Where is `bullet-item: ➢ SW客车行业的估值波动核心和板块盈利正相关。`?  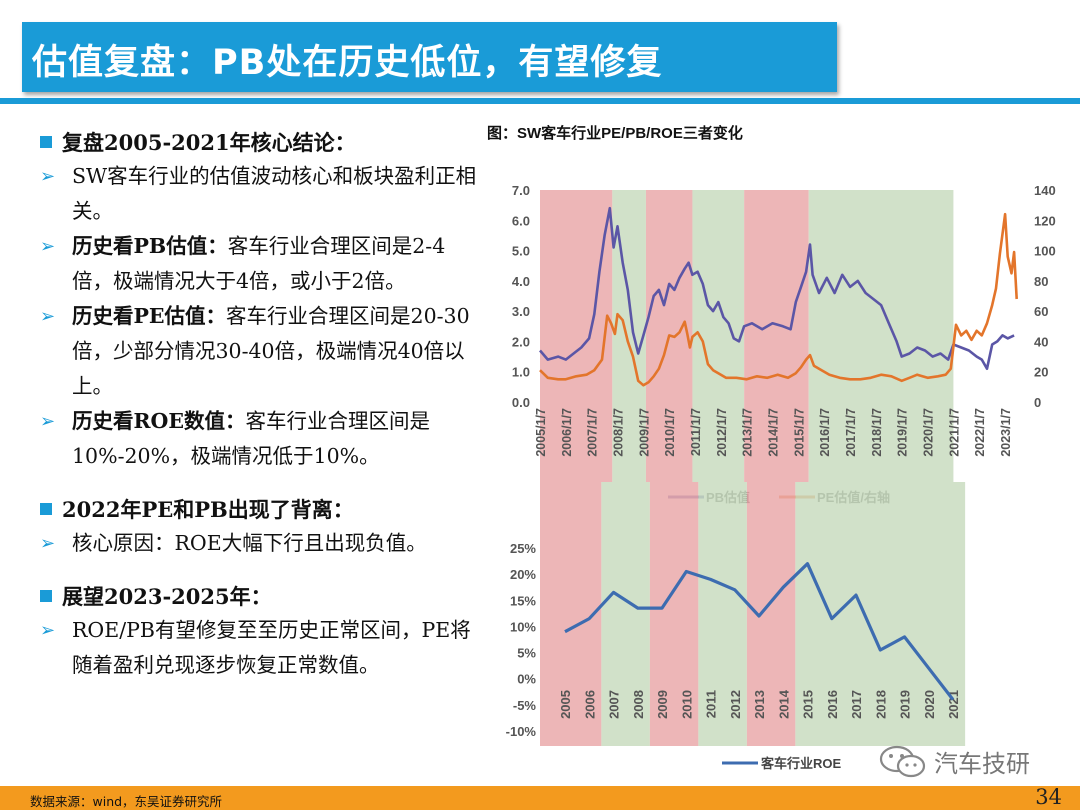
bullet-item: ➢ SW客车行业的估值波动核心和板块盈利正相关。 is located at coordinates (258, 194).